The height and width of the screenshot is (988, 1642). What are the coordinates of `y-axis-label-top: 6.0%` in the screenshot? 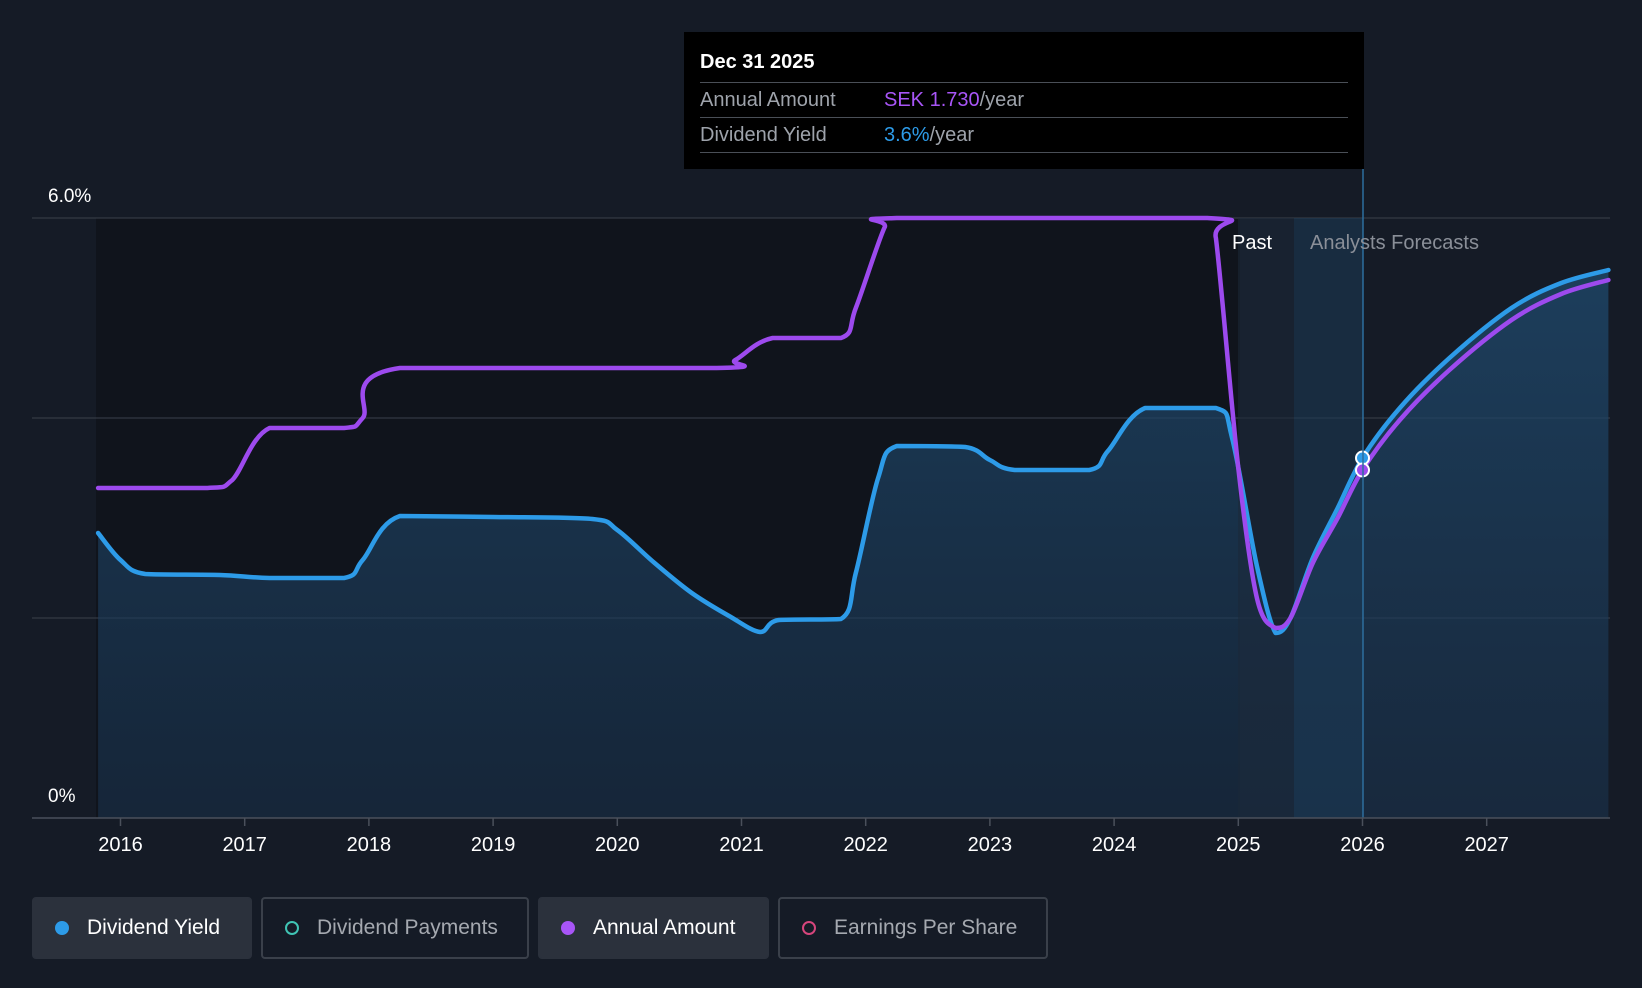 It's located at (69, 196).